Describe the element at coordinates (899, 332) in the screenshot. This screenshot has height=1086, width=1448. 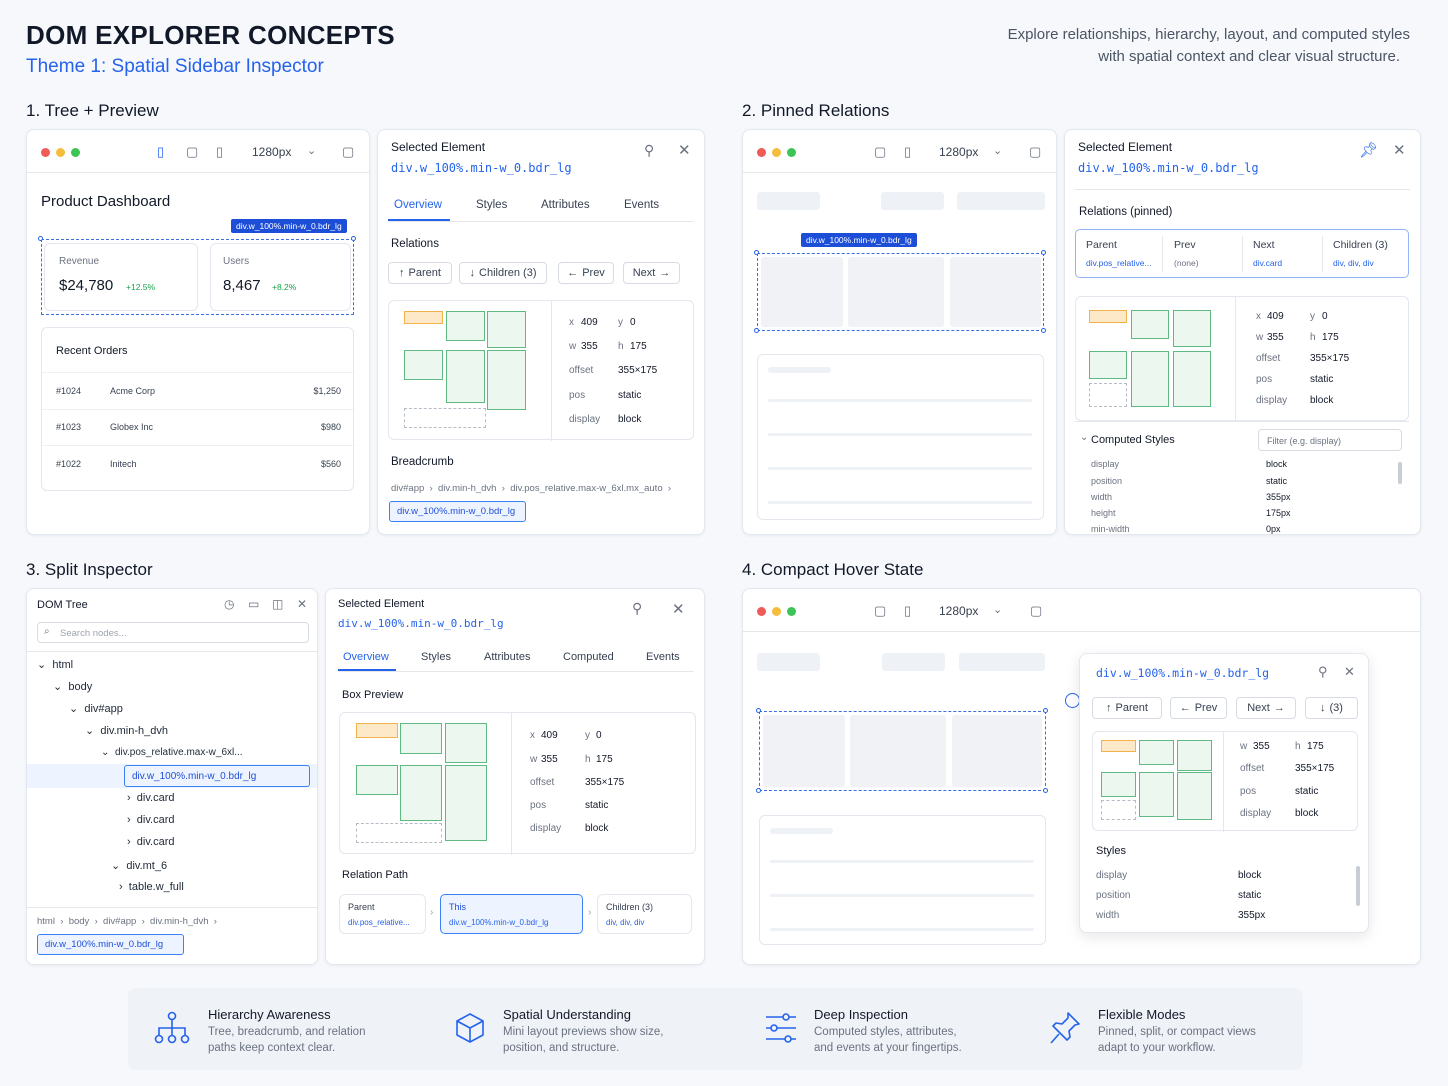
I see `browser-preview-2: ▢ ▯ 1280px ⌄ ▢ div.w_100%.min-w_0.bdr_lg` at that location.